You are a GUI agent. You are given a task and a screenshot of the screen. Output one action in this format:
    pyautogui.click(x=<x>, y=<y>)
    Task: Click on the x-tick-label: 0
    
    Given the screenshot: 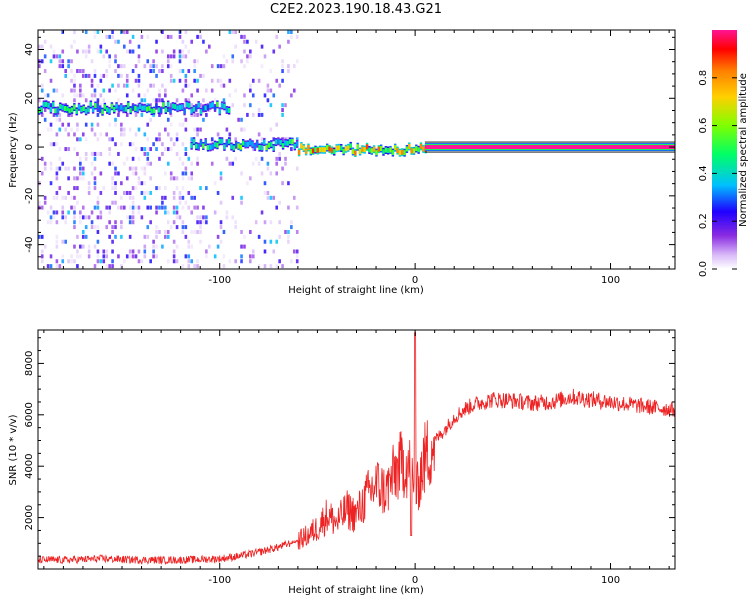 What is the action you would take?
    pyautogui.click(x=415, y=580)
    